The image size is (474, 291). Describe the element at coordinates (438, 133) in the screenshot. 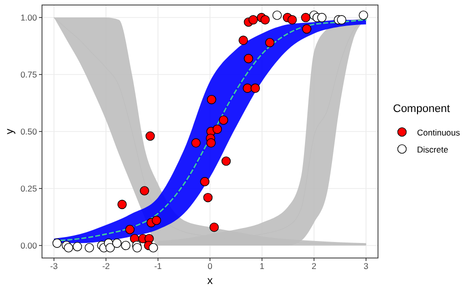

I see `legend-label: Continuous` at that location.